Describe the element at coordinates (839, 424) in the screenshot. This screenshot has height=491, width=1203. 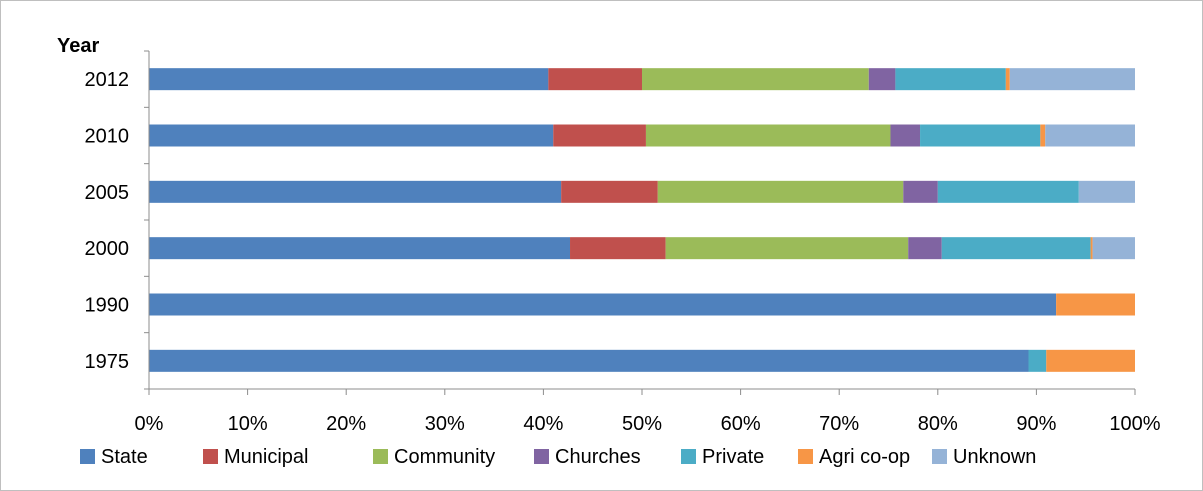
I see `x-tick-label-70pct: 70%` at that location.